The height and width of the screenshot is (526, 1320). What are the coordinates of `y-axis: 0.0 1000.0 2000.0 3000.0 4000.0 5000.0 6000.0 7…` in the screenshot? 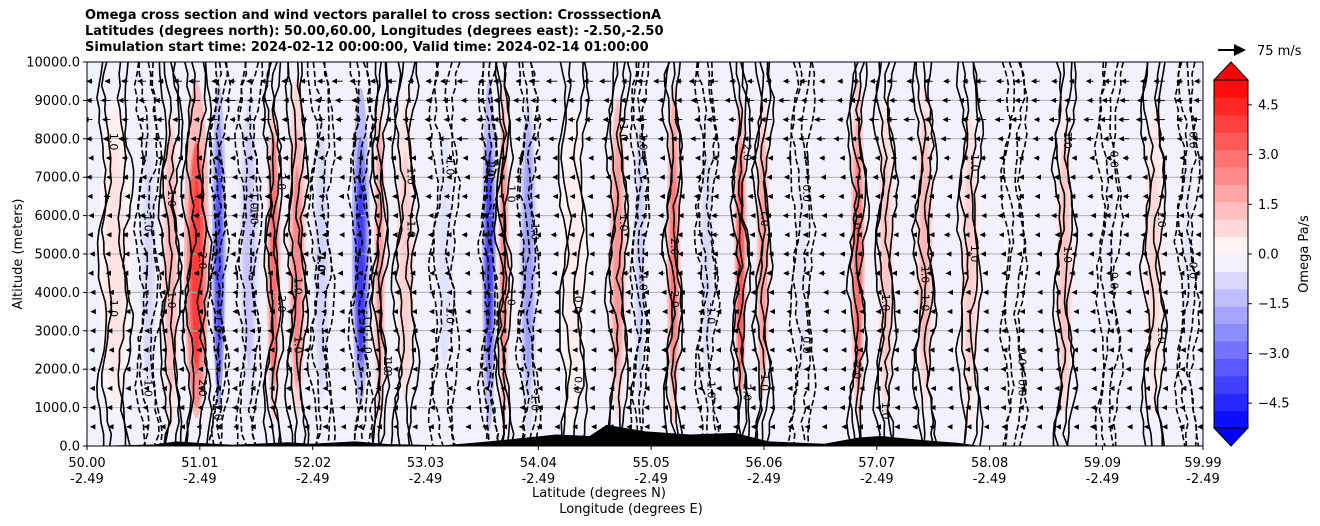 It's located at (56, 255).